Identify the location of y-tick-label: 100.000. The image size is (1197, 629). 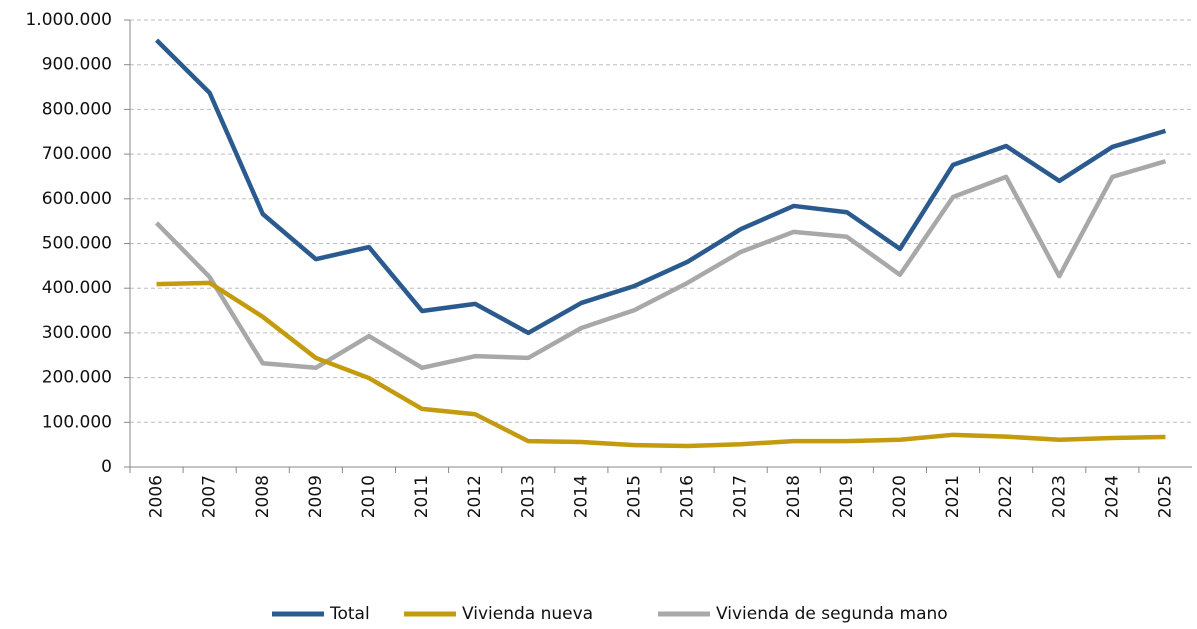
(77, 422).